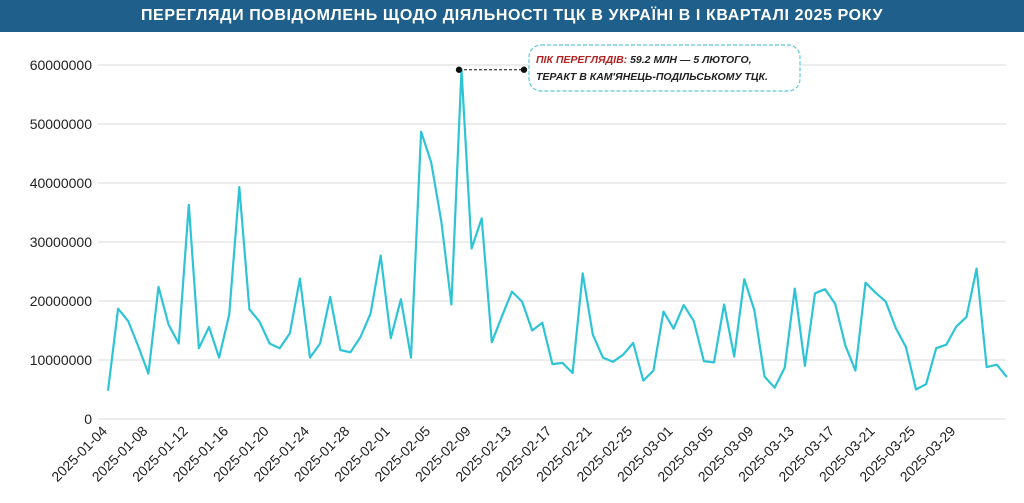 This screenshot has width=1024, height=503. Describe the element at coordinates (524, 69) in the screenshot. I see `annotation-anchor-dot` at that location.